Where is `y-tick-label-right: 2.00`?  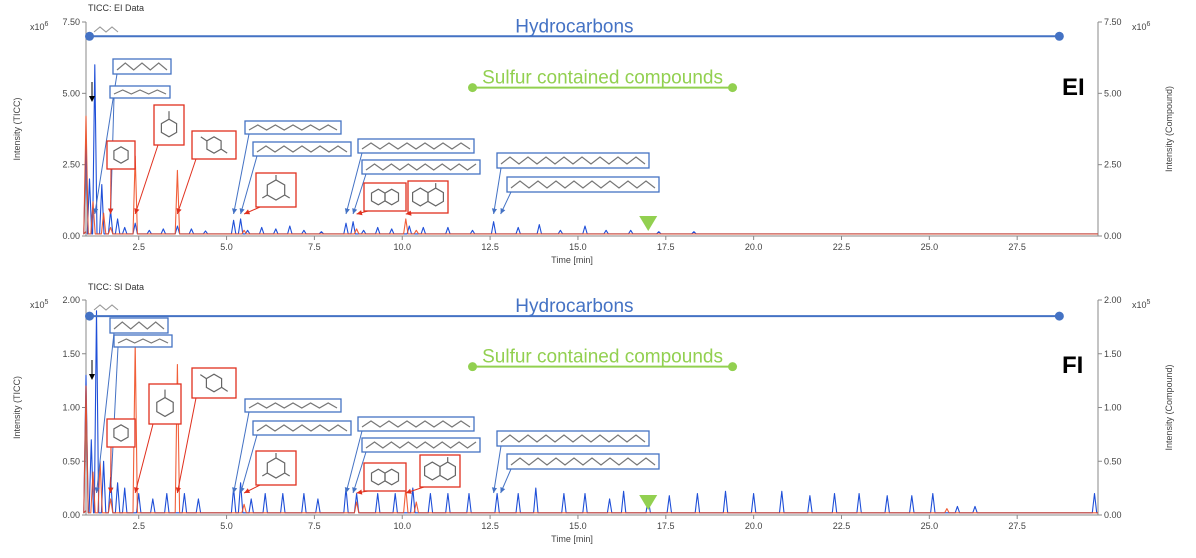
y-tick-label-right: 2.00 is located at coordinates (1113, 300).